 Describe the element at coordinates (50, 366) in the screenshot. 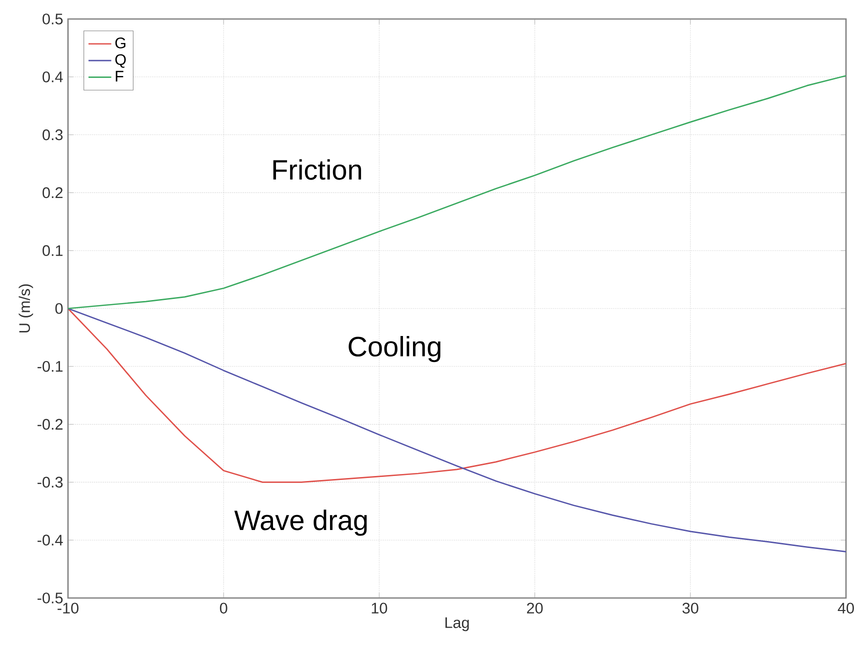

I see `y-tick-label: -0.1` at that location.